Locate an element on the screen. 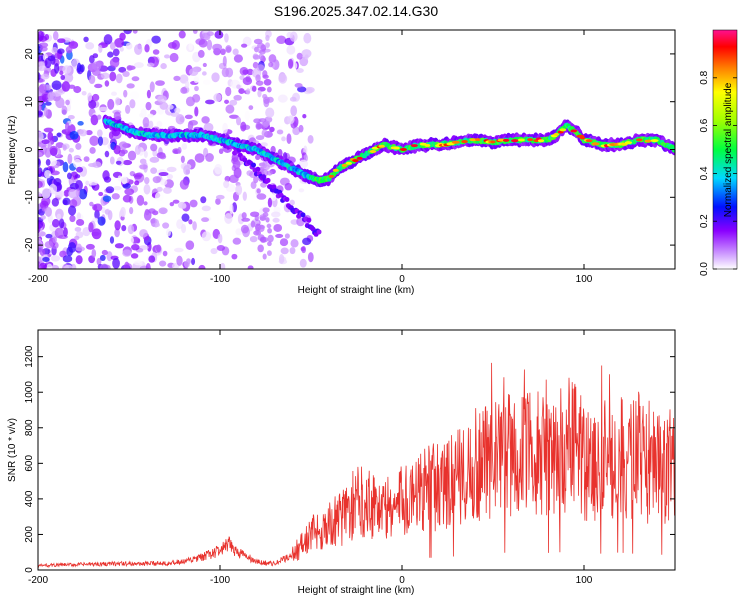  colorbar-tick-label: 0.6 is located at coordinates (704, 125).